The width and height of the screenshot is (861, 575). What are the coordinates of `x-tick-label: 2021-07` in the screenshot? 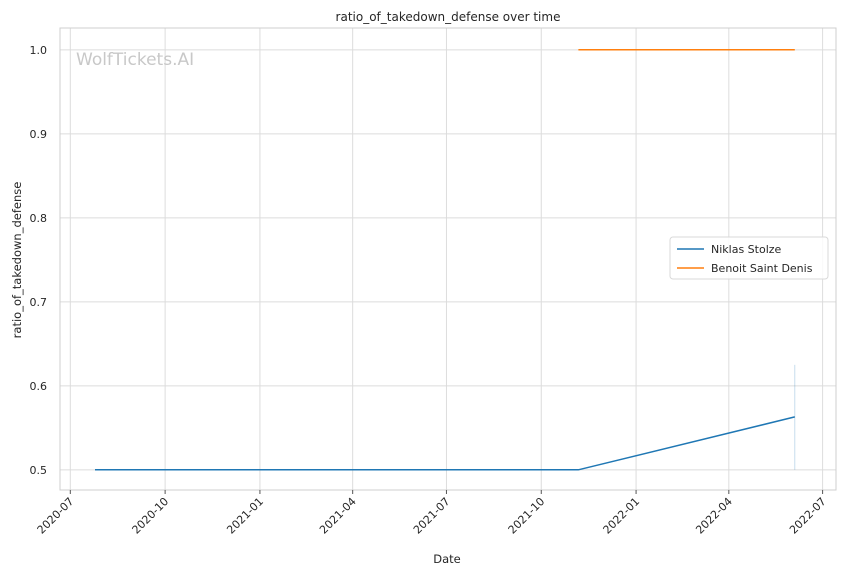 It's located at (432, 516).